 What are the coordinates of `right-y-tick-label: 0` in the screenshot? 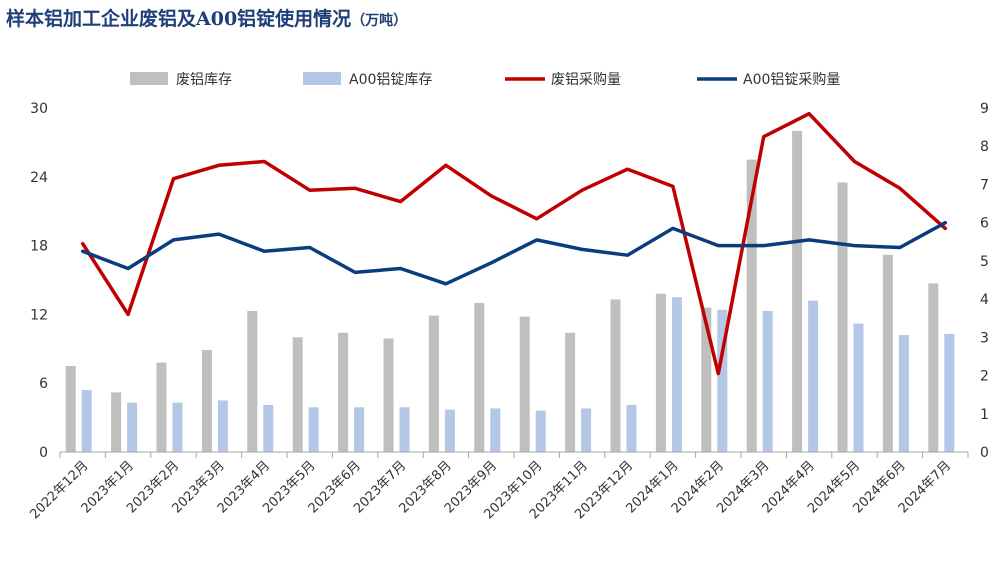 It's located at (984, 453).